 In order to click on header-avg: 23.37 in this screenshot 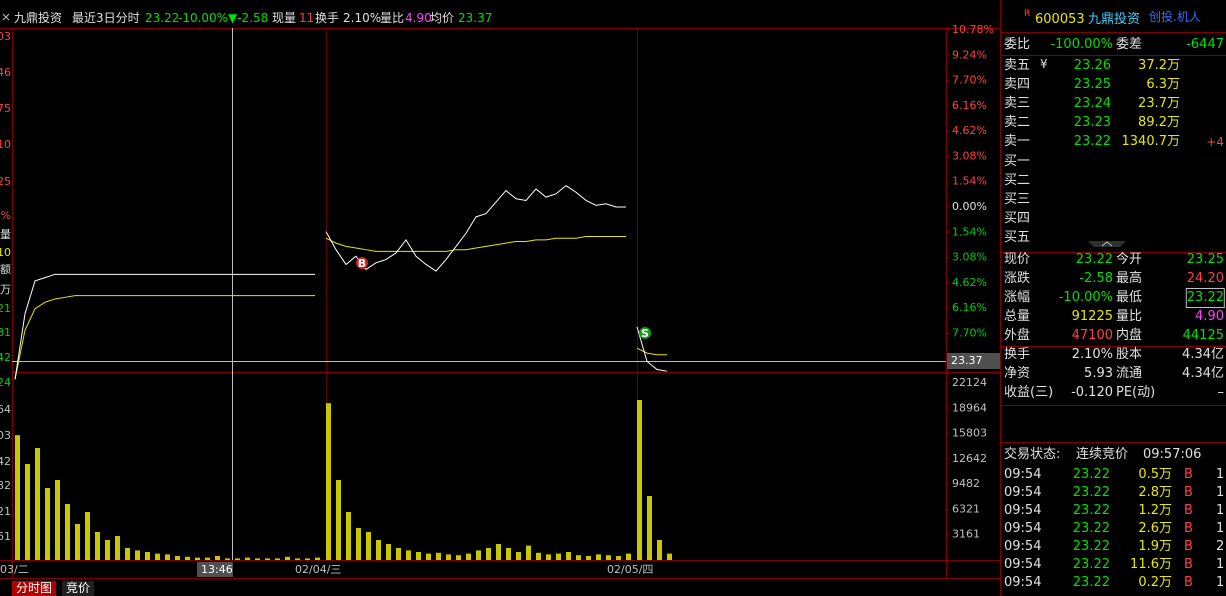, I will do `click(475, 18)`.